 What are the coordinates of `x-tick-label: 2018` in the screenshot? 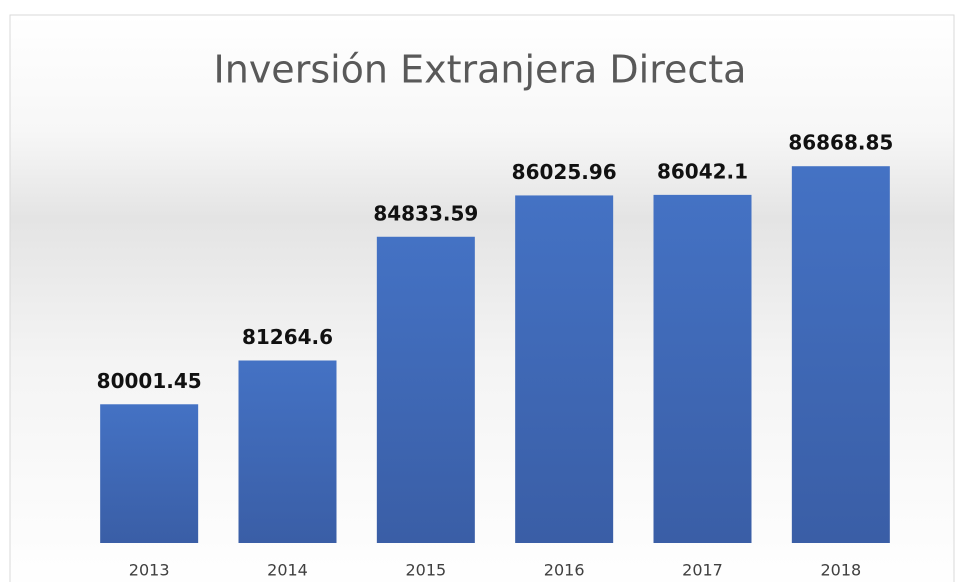 It's located at (840, 570).